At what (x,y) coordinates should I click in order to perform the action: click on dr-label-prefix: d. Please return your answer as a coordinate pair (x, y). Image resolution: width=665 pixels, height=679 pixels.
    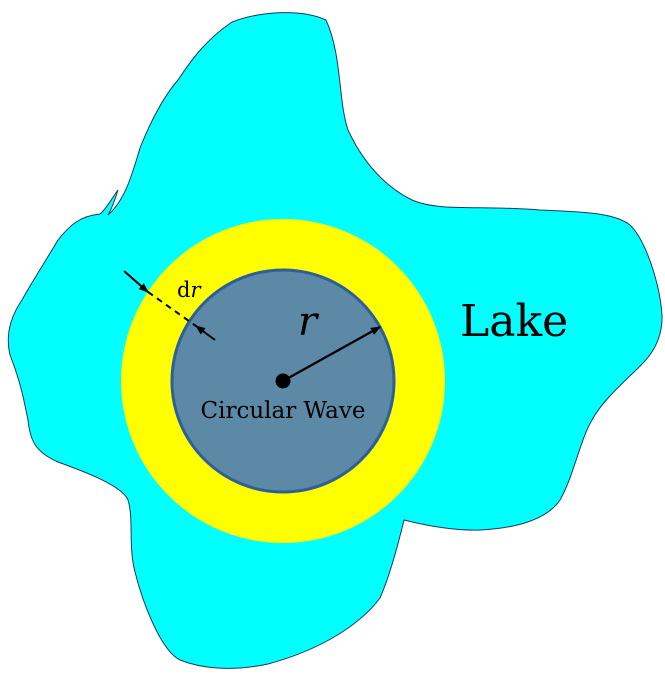
    Looking at the image, I should click on (183, 290).